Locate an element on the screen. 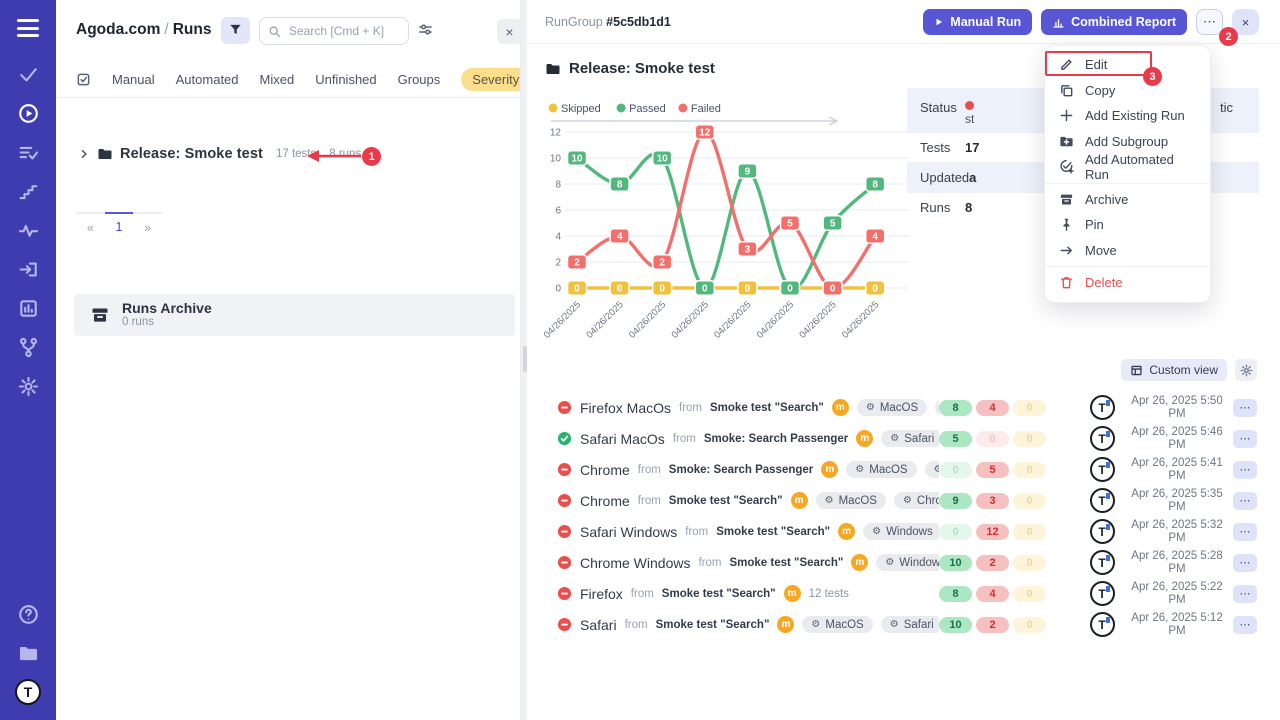 Image resolution: width=1280 pixels, height=720 pixels. search-input is located at coordinates (343, 31).